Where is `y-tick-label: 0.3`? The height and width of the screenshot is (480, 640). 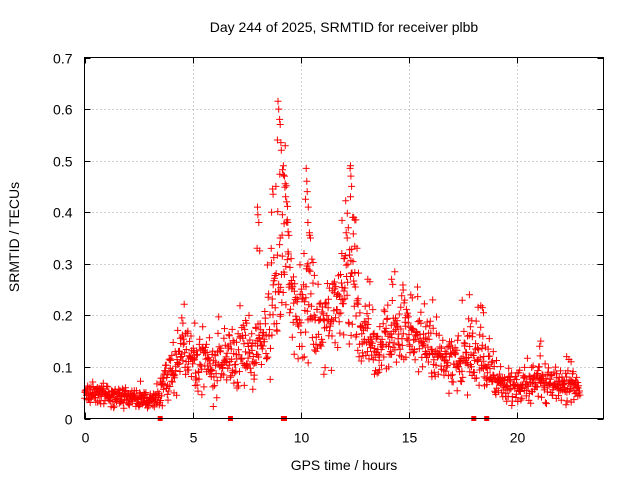 y-tick-label: 0.3 is located at coordinates (63, 265).